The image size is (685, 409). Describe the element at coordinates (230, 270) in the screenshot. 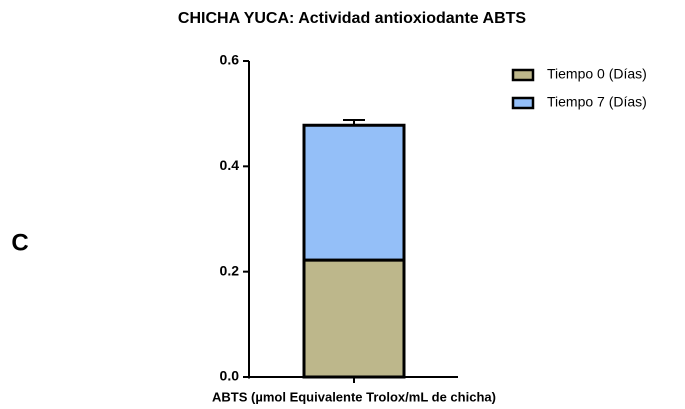

I see `y-tick-label: 0.2` at that location.